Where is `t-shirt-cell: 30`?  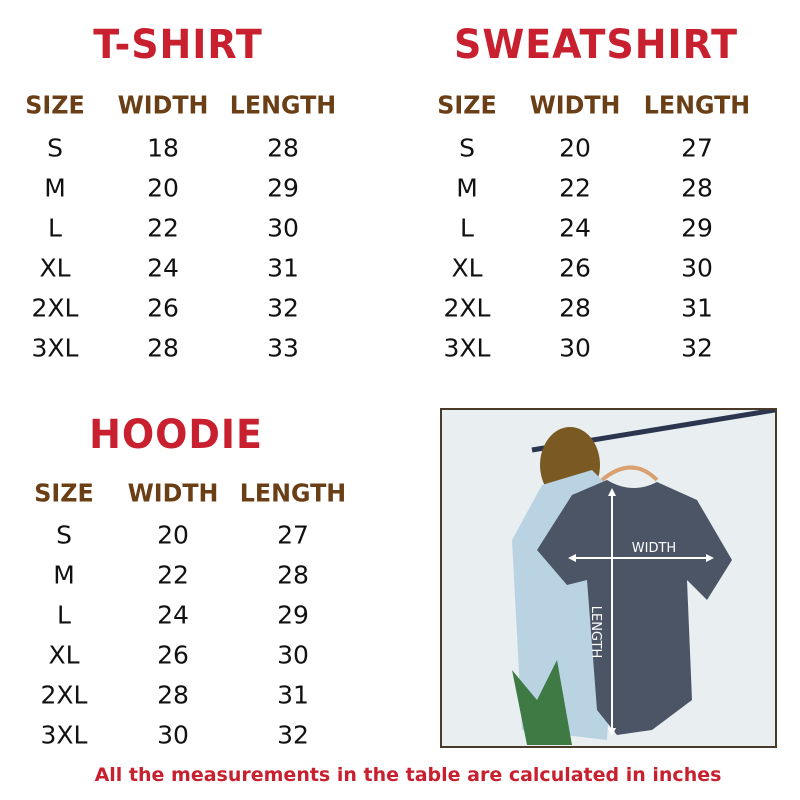 t-shirt-cell: 30 is located at coordinates (283, 228).